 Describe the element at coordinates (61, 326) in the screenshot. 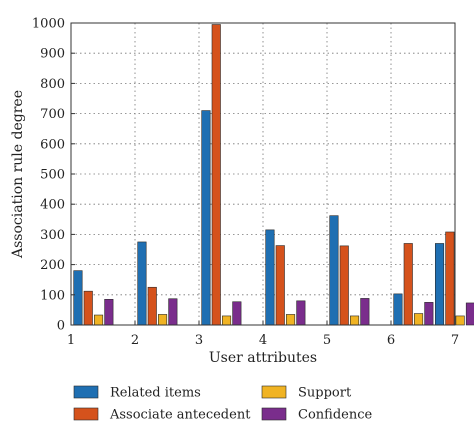

I see `y-tick-label: 0` at that location.